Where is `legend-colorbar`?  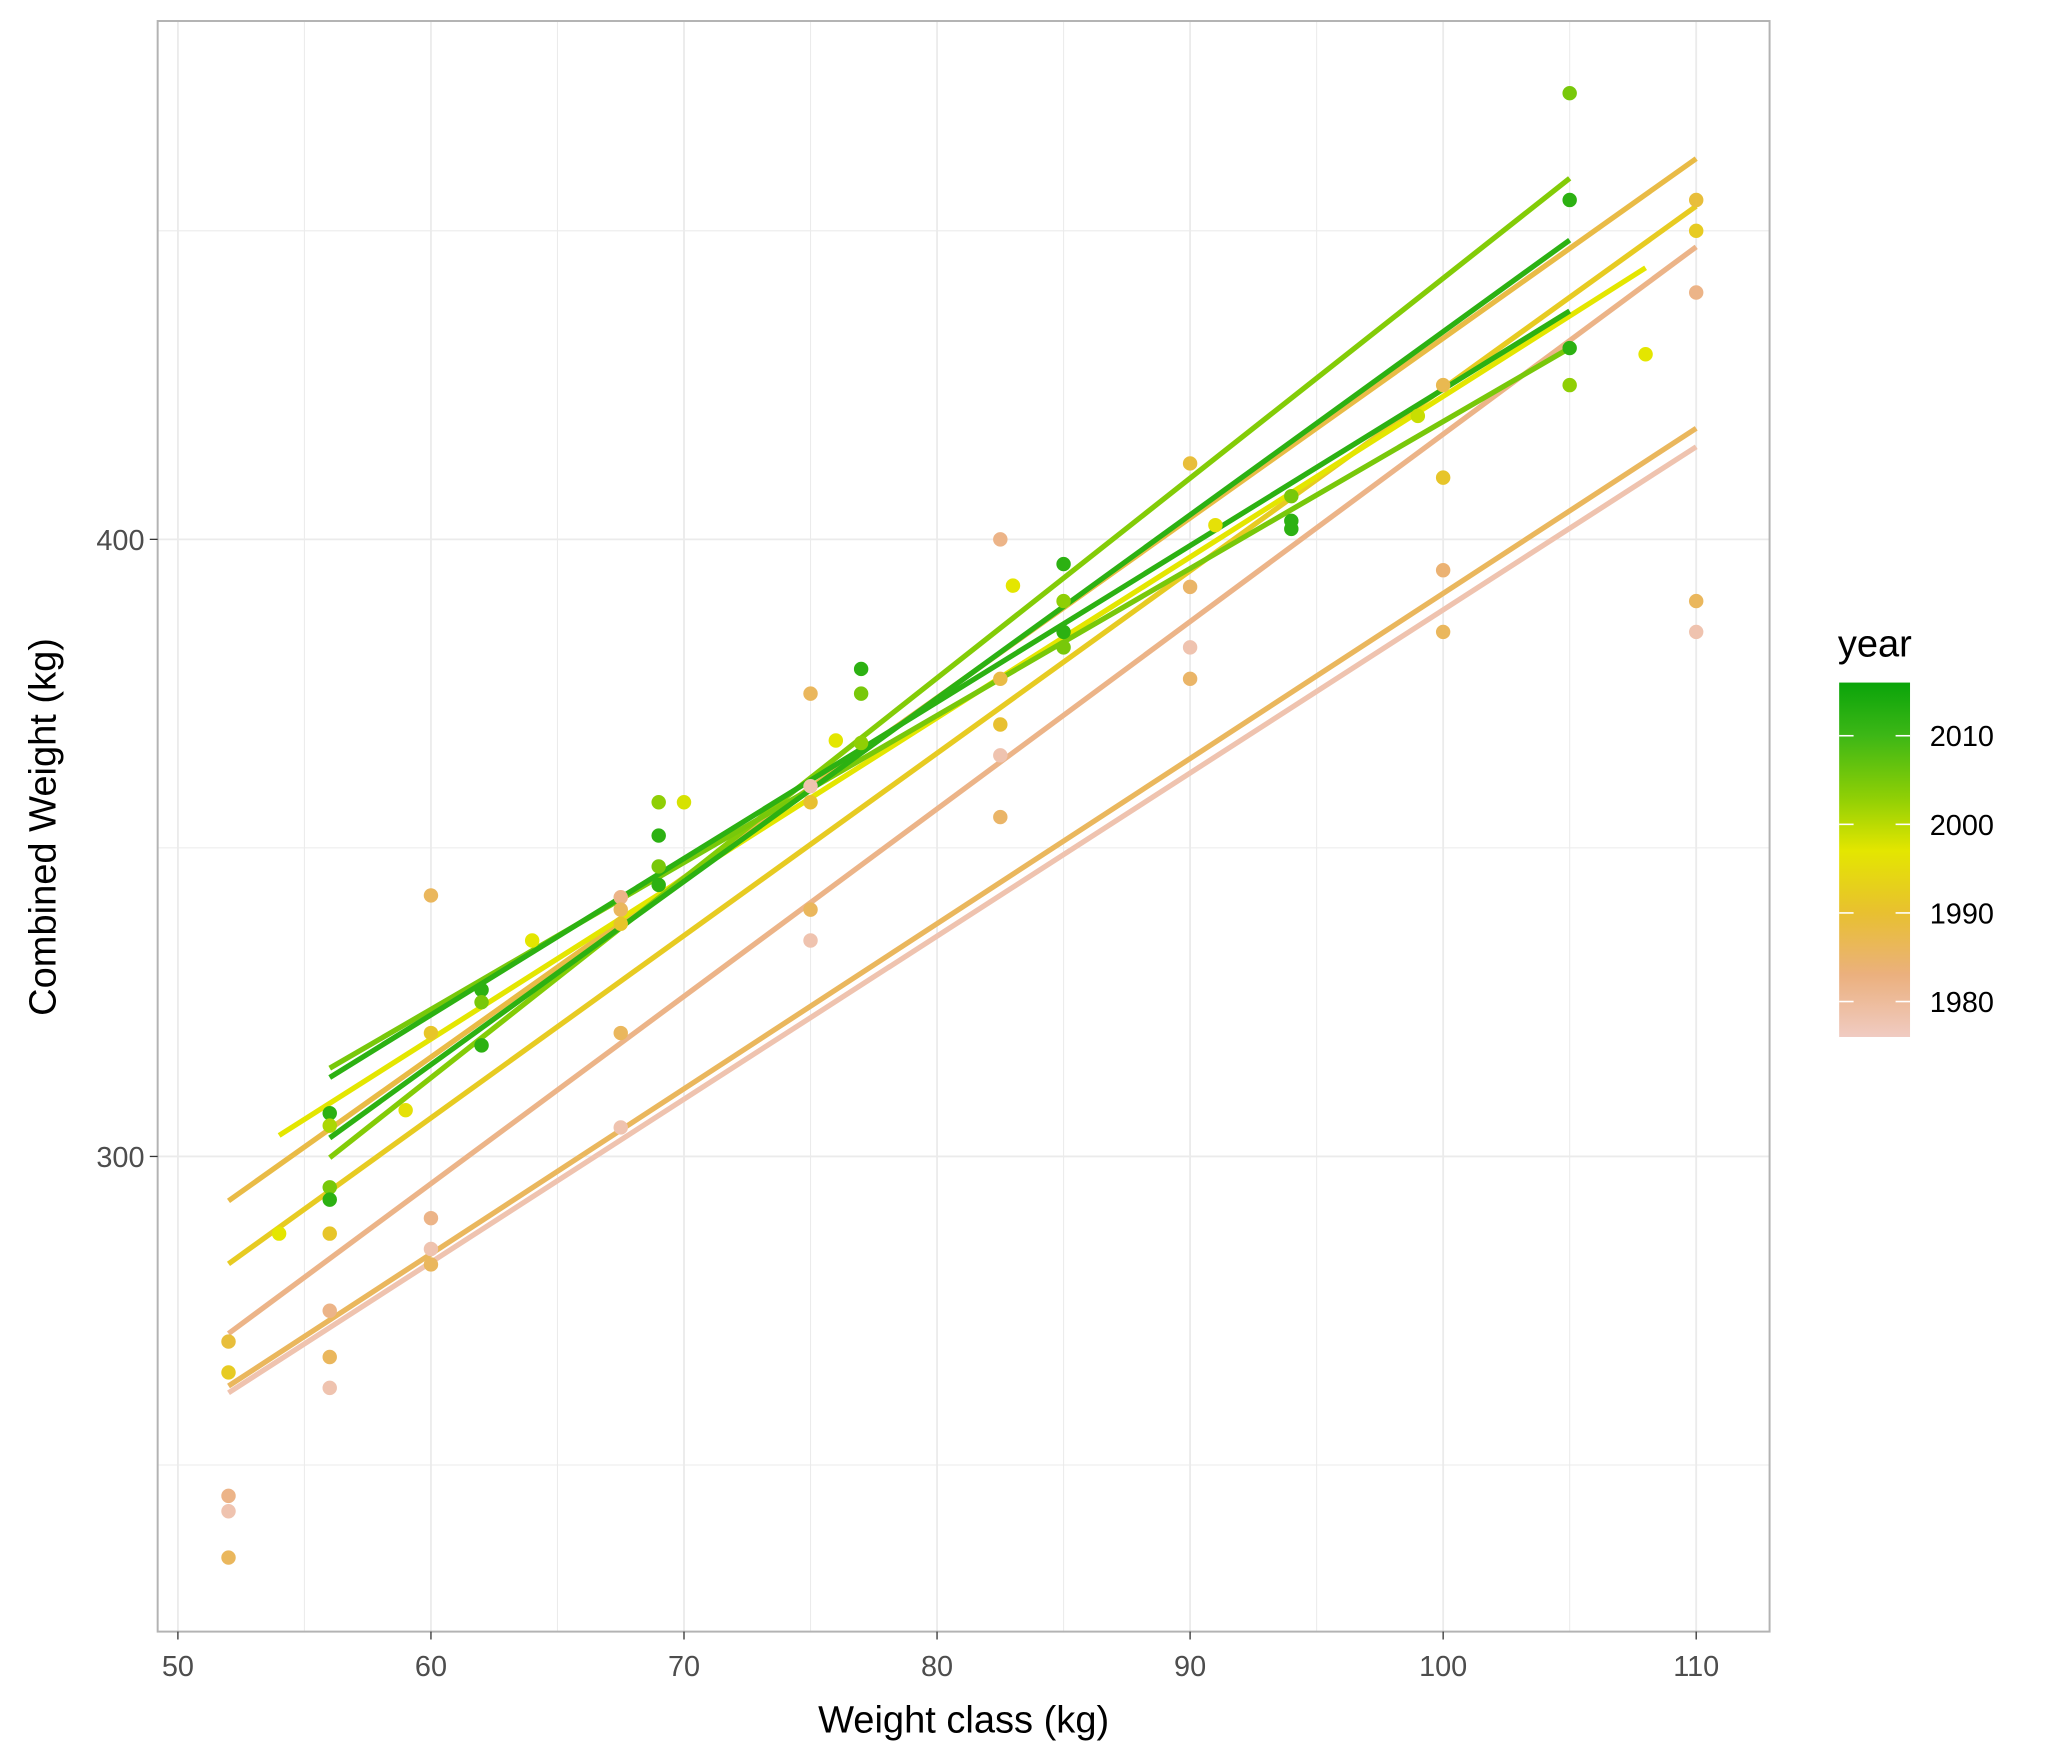
legend-colorbar is located at coordinates (1875, 859).